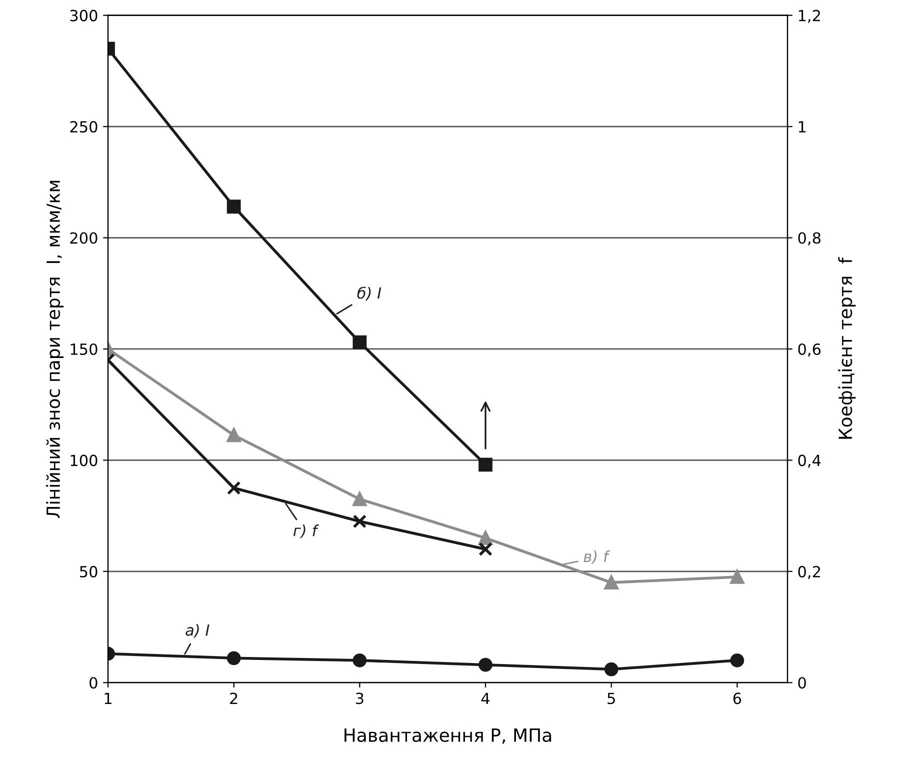 Image resolution: width=900 pixels, height=767 pixels. Describe the element at coordinates (306, 531) in the screenshot. I see `series-label: г) f` at that location.